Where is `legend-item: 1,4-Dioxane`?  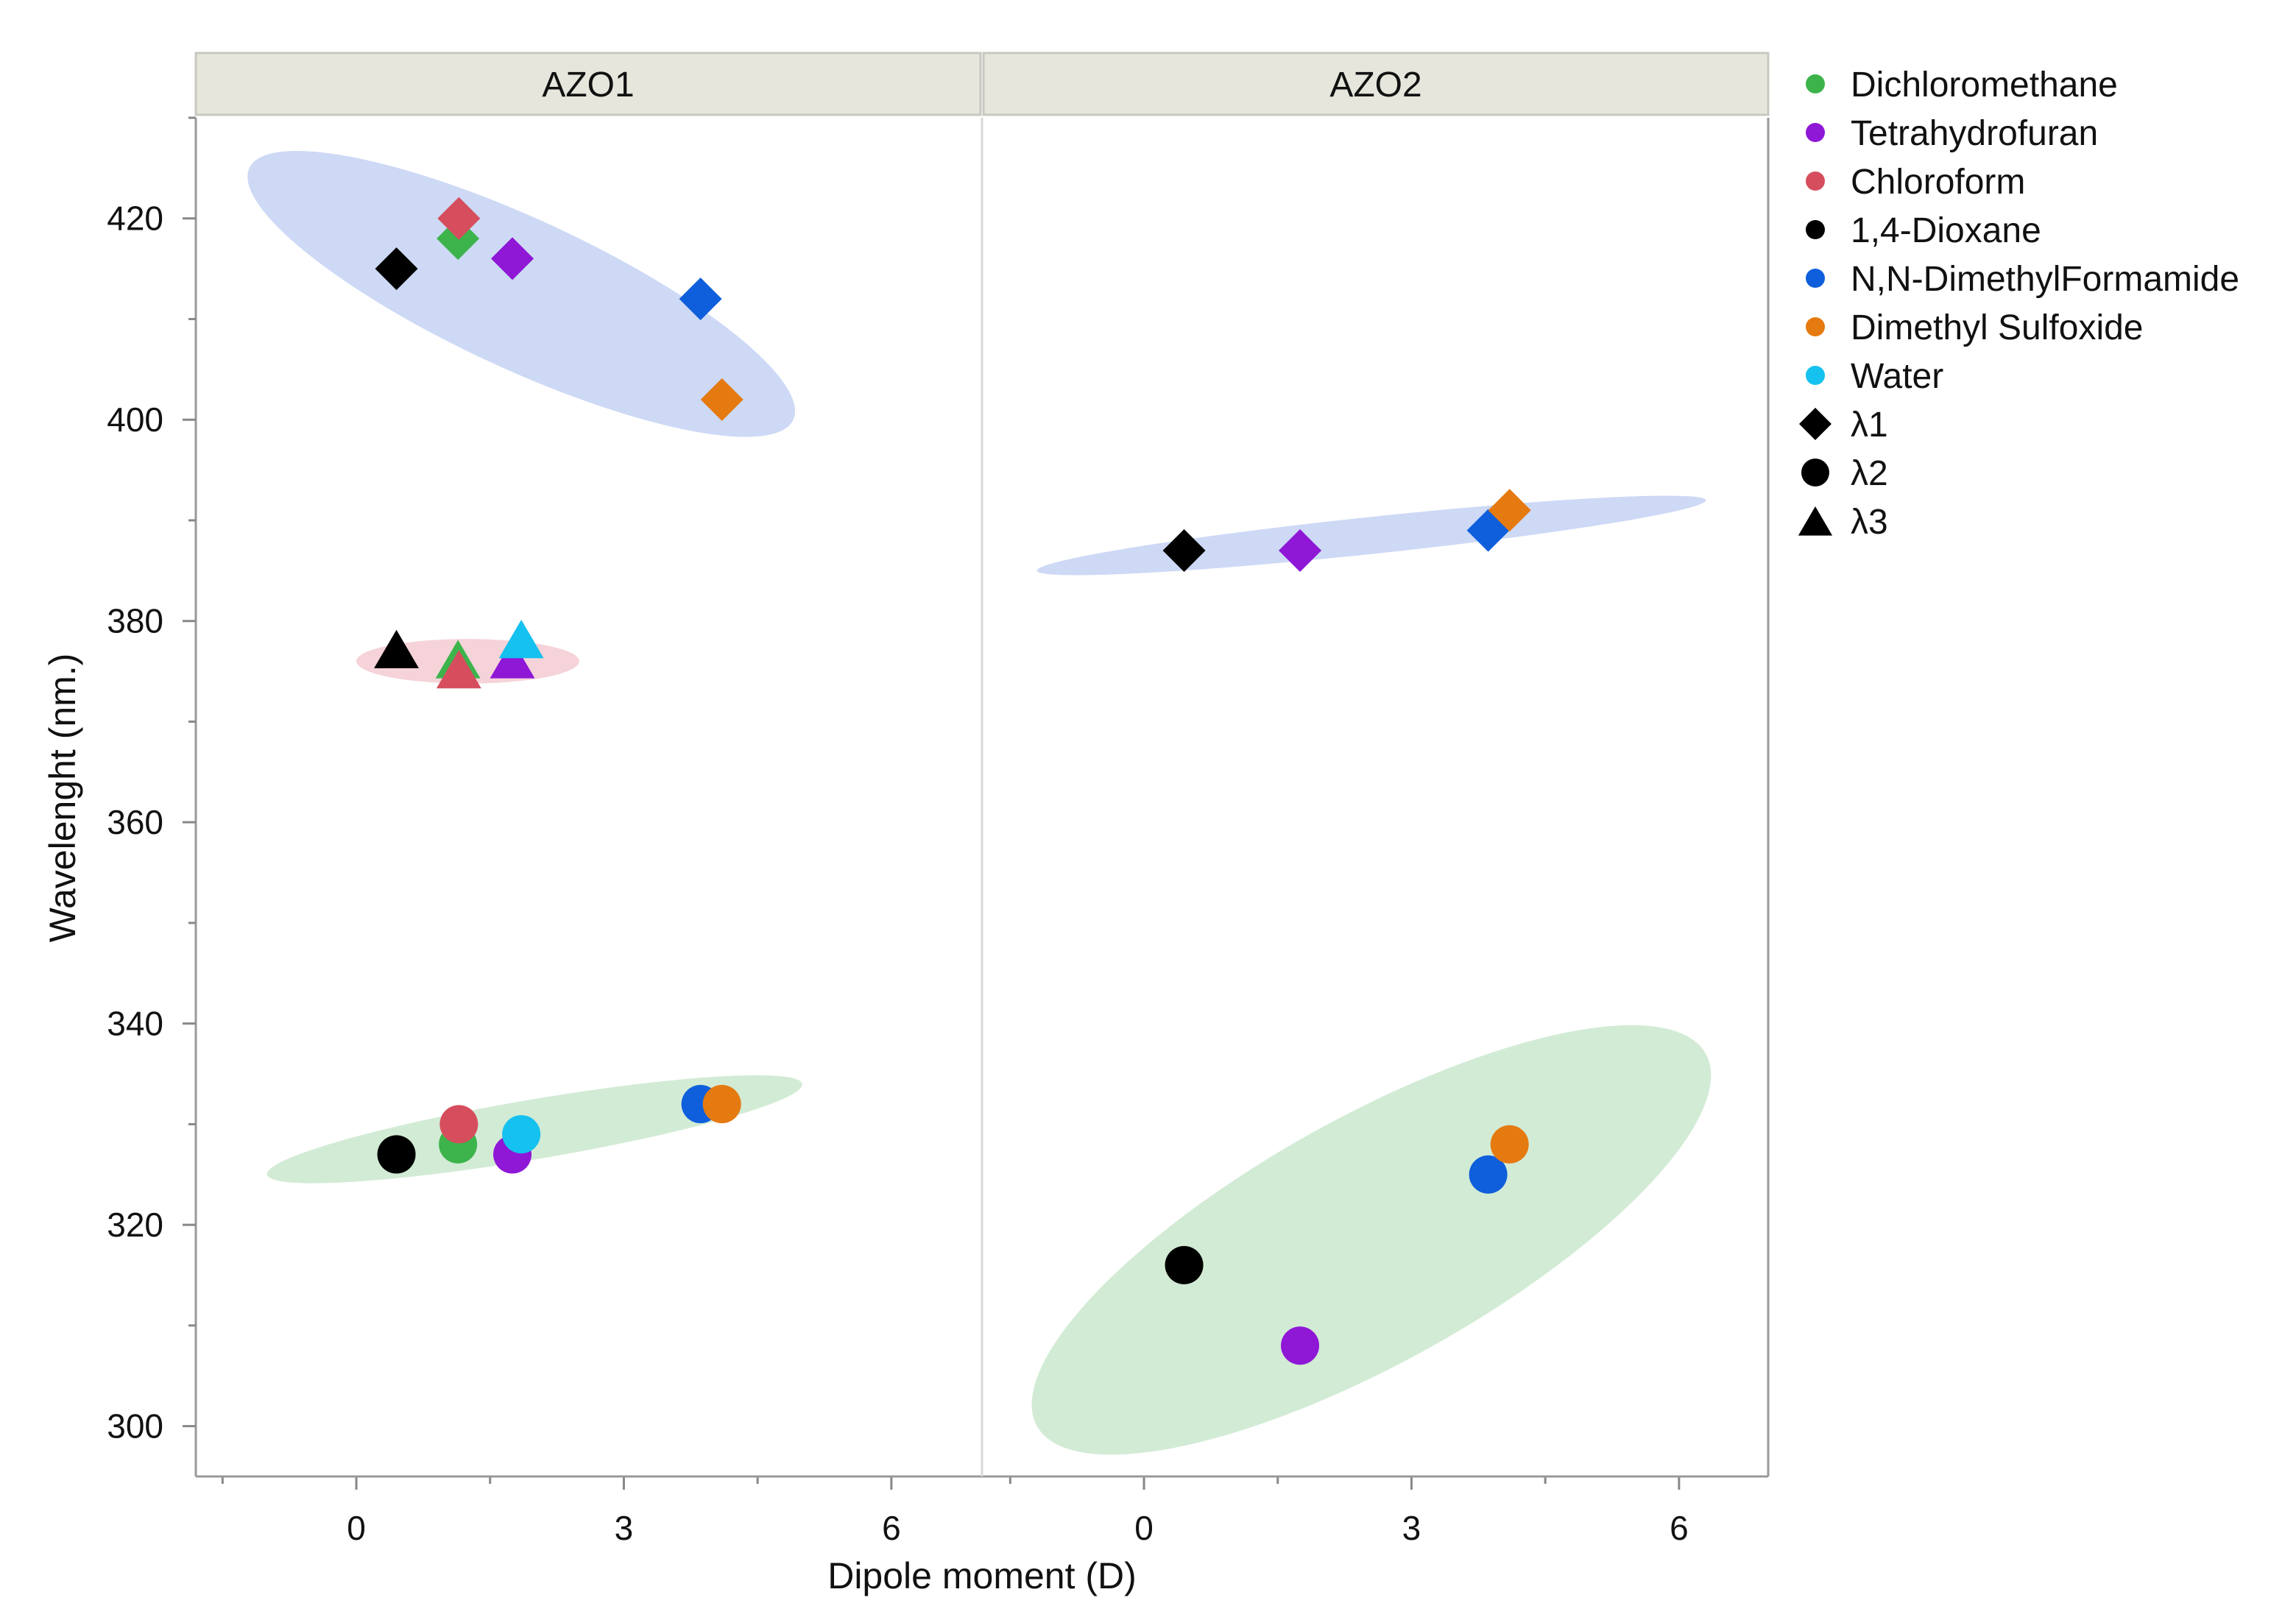 legend-item: 1,4-Dioxane is located at coordinates (1924, 230).